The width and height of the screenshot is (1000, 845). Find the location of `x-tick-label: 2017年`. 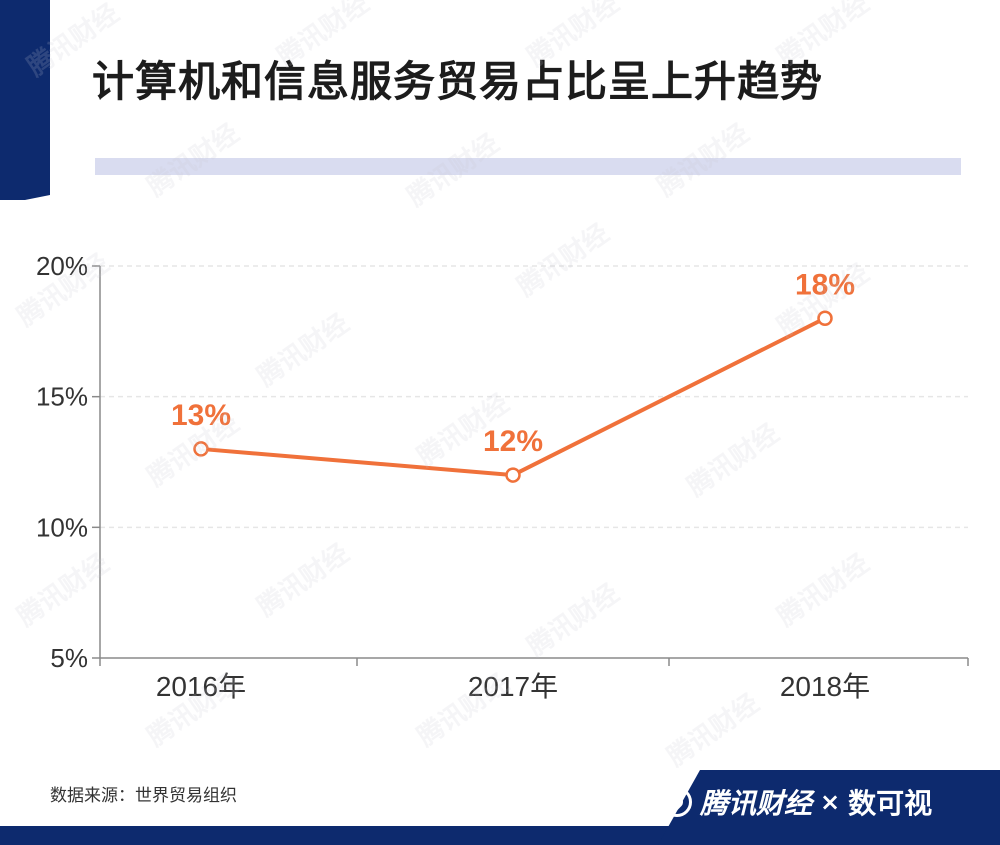

x-tick-label: 2017年 is located at coordinates (513, 686).